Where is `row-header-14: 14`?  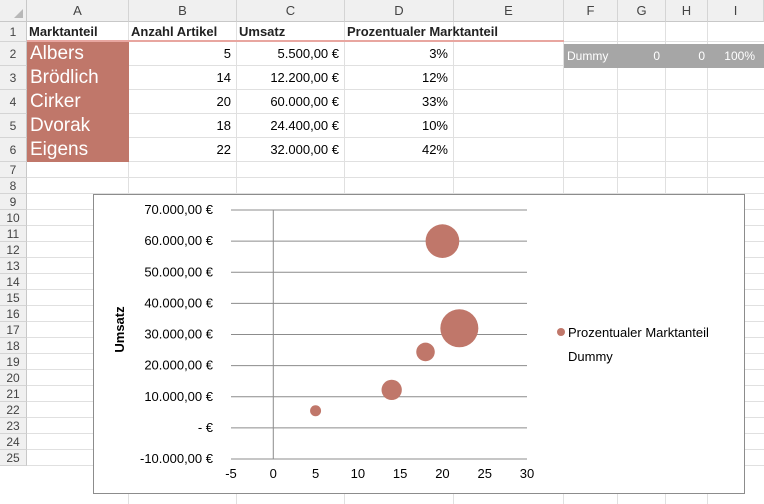
row-header-14: 14 is located at coordinates (13, 282).